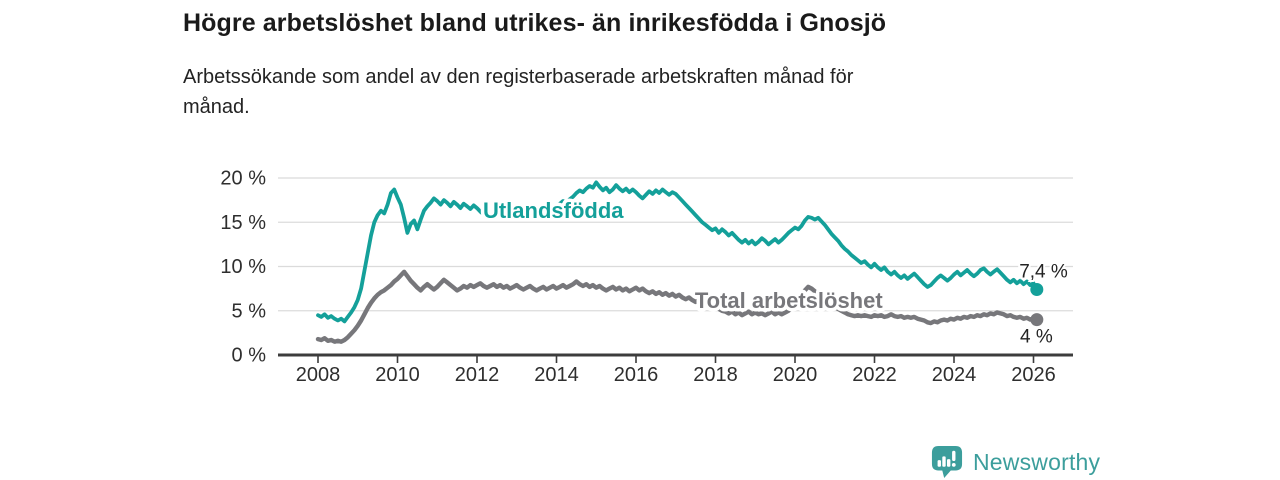 The height and width of the screenshot is (480, 1280). I want to click on y-axis-tick-label-20-: 20 %, so click(243, 179).